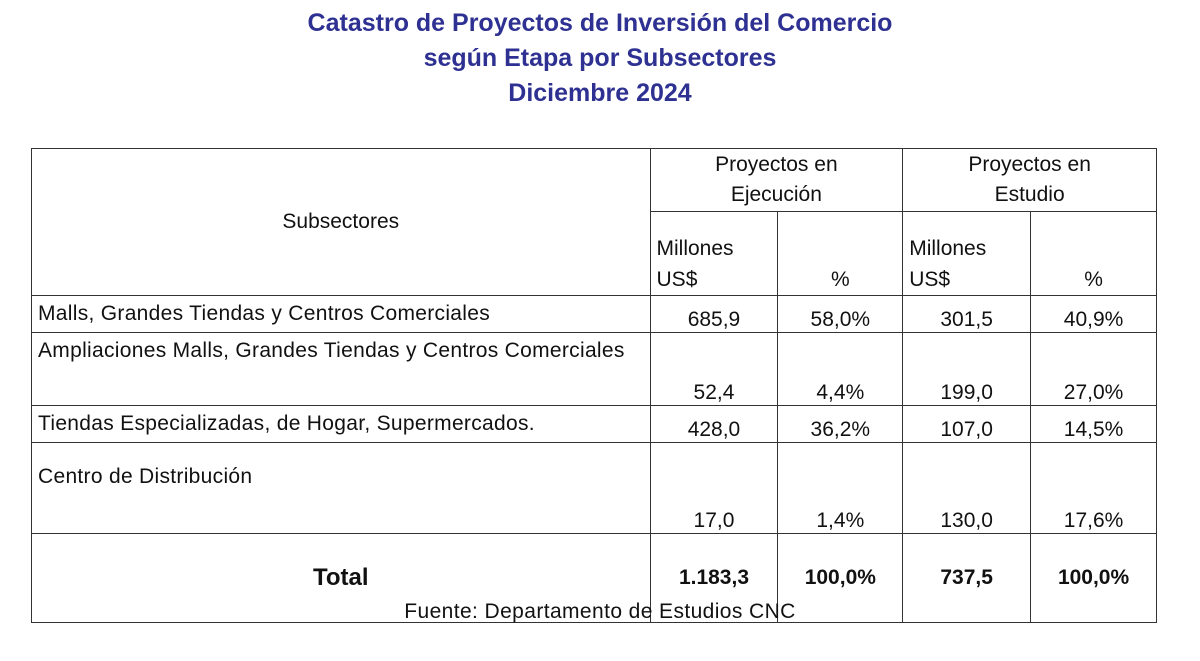 This screenshot has width=1200, height=661. What do you see at coordinates (967, 578) in the screenshot?
I see `total-est-millones: 737,5` at bounding box center [967, 578].